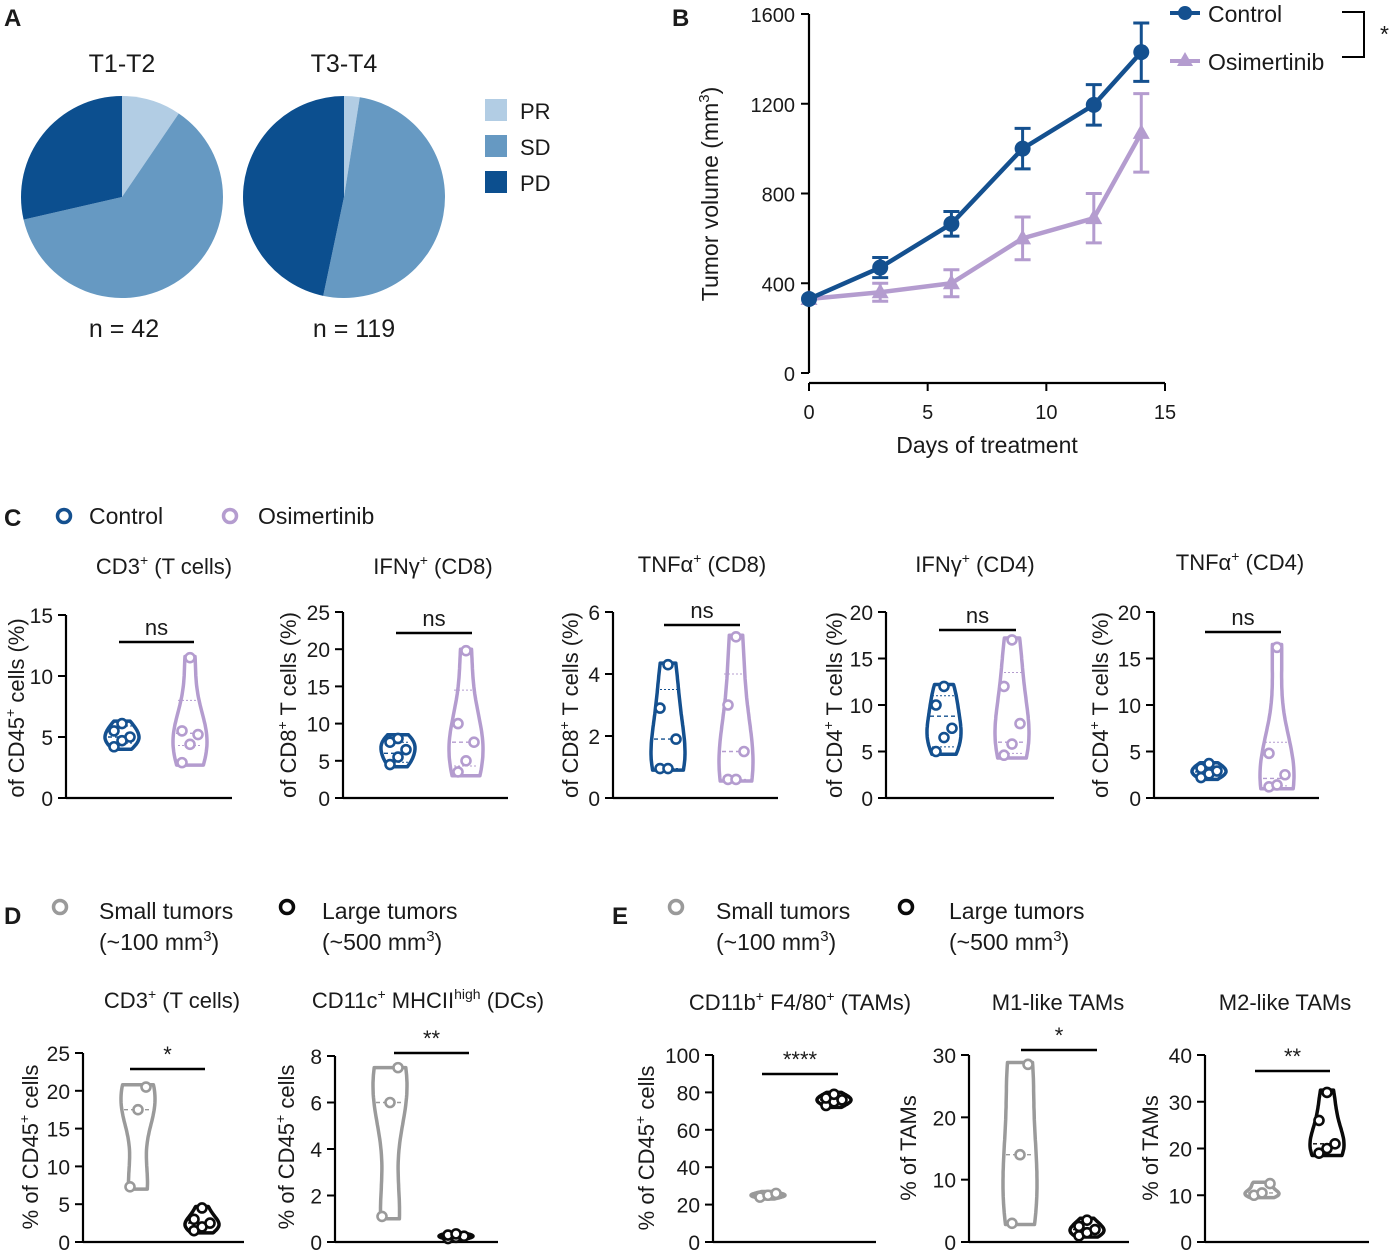  What do you see at coordinates (345, 1000) in the screenshot?
I see `title-part: CD11c` at bounding box center [345, 1000].